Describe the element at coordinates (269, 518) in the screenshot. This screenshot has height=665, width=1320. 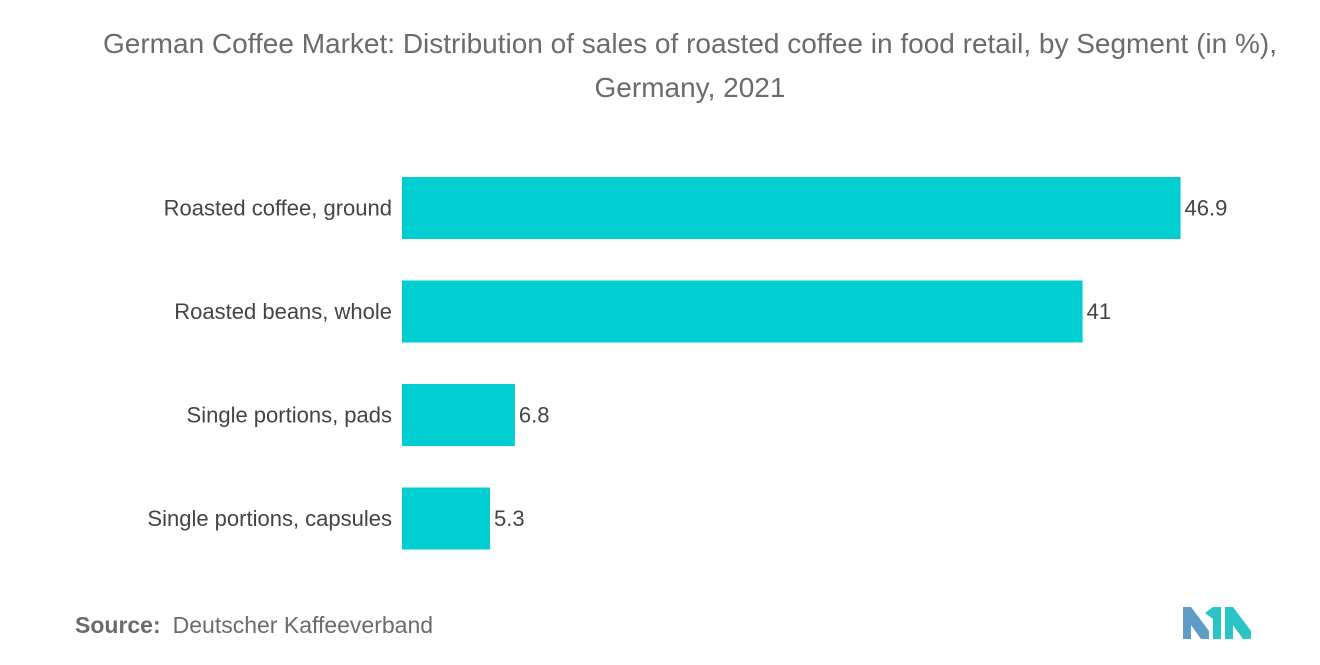
I see `category-label: Single portions, capsules` at that location.